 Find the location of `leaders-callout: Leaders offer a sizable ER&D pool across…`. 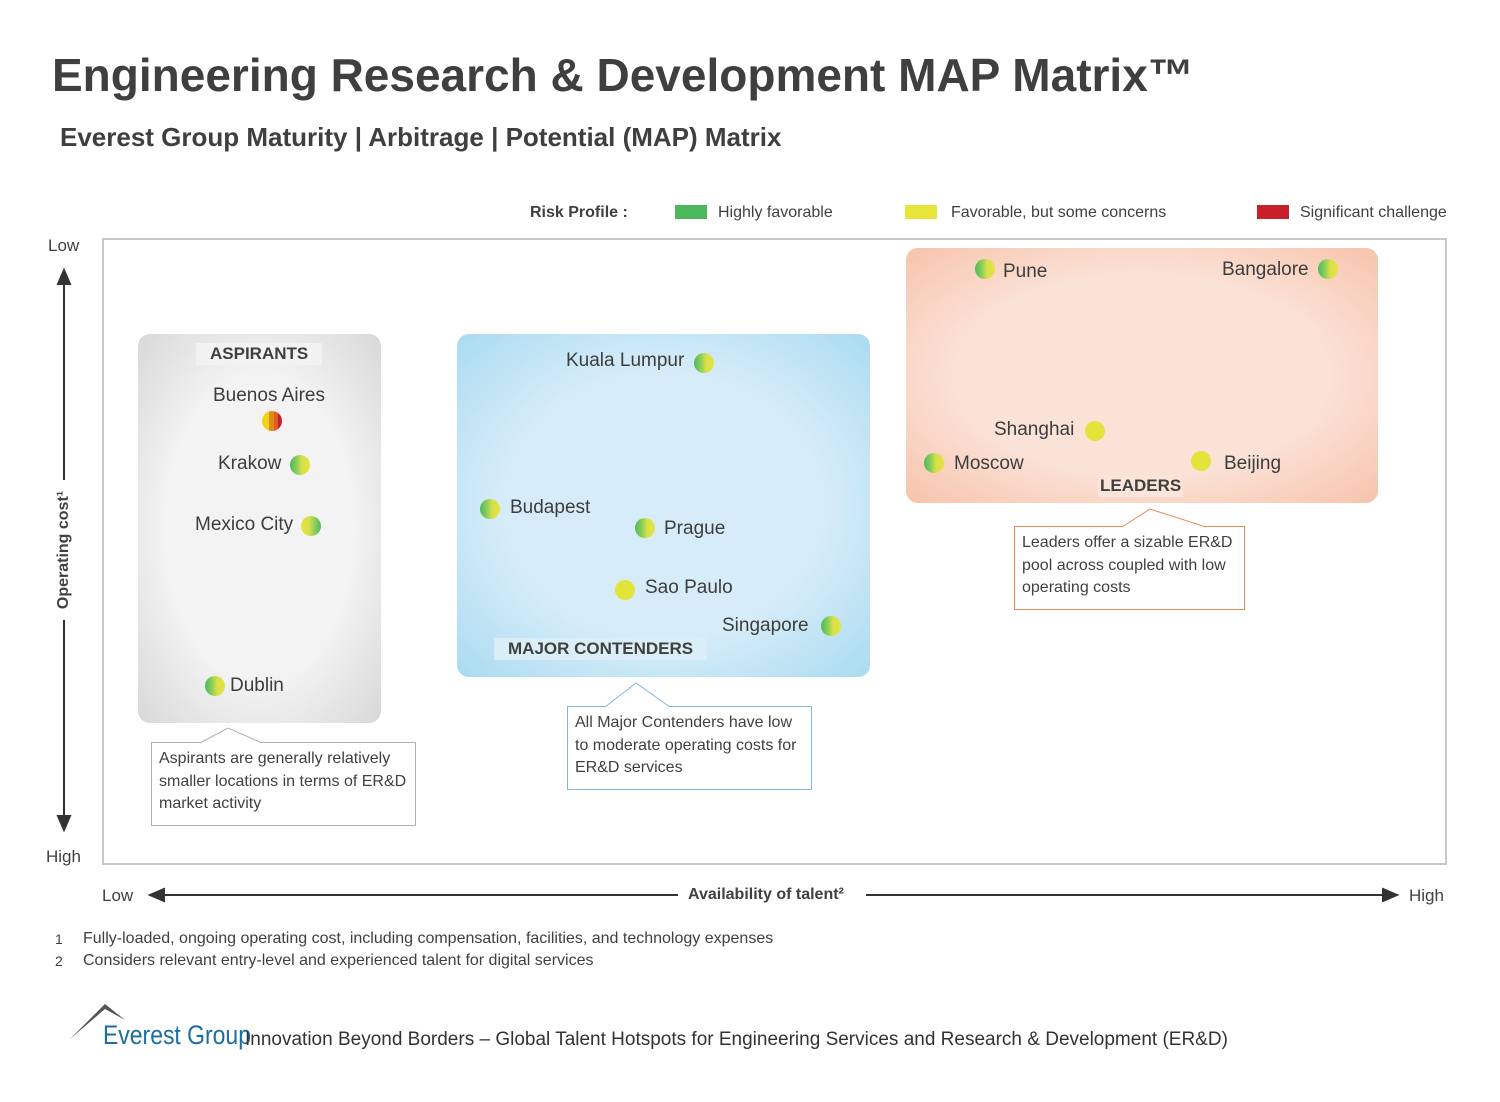

leaders-callout: Leaders offer a sizable ER&D pool across… is located at coordinates (1129, 568).